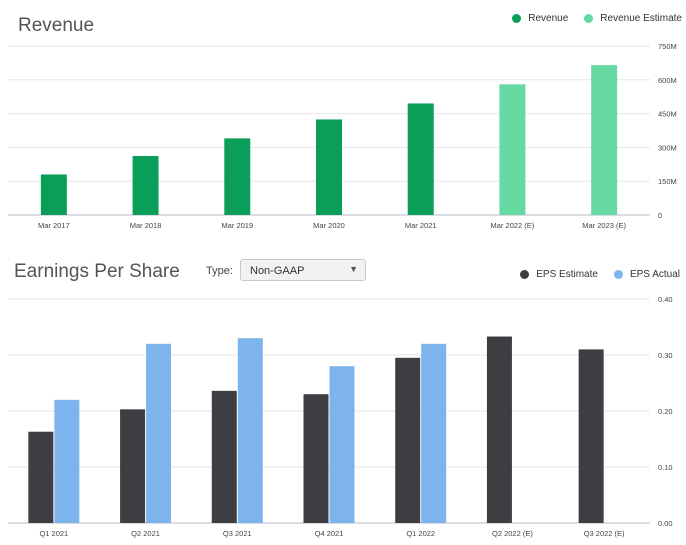 This screenshot has height=545, width=686. Describe the element at coordinates (353, 269) in the screenshot. I see `chevron-down-icon: ▼` at that location.